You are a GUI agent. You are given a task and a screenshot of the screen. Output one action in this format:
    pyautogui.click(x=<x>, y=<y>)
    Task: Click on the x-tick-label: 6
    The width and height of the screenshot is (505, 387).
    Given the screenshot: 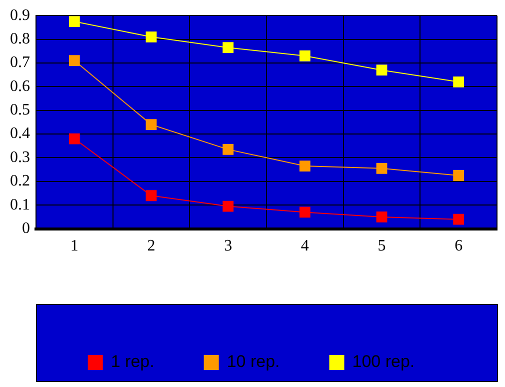 What is the action you would take?
    pyautogui.click(x=458, y=246)
    